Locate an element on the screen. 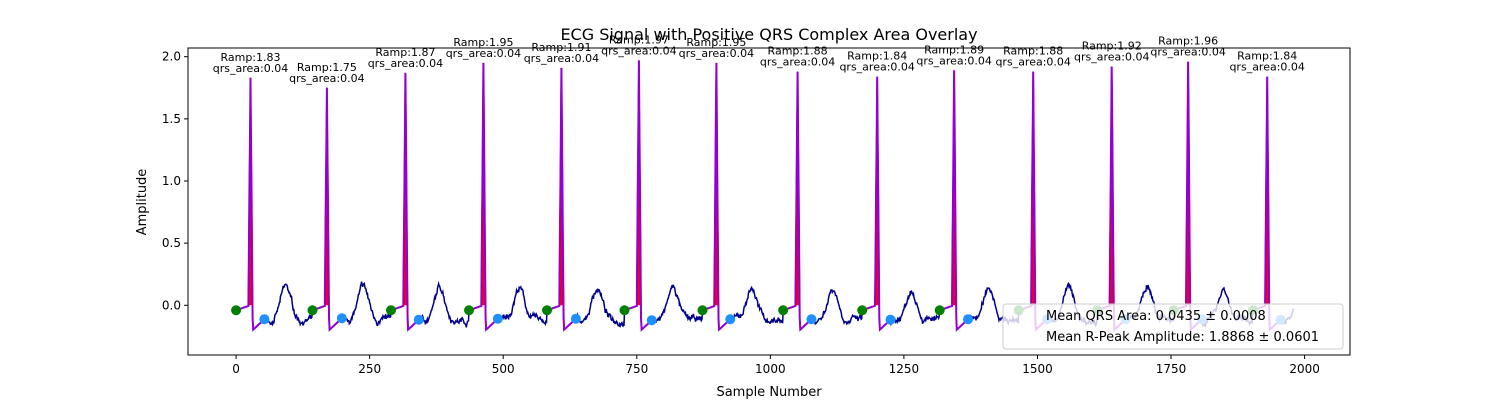 Image resolution: width=1500 pixels, height=400 pixels. x-tick-label: 1500 is located at coordinates (1037, 369).